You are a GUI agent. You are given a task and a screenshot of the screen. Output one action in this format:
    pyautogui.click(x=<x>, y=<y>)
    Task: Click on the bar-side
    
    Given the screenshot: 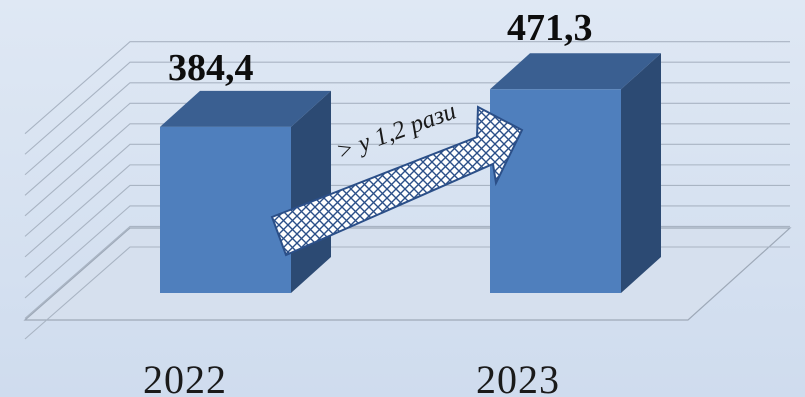 What is the action you would take?
    pyautogui.click(x=641, y=173)
    